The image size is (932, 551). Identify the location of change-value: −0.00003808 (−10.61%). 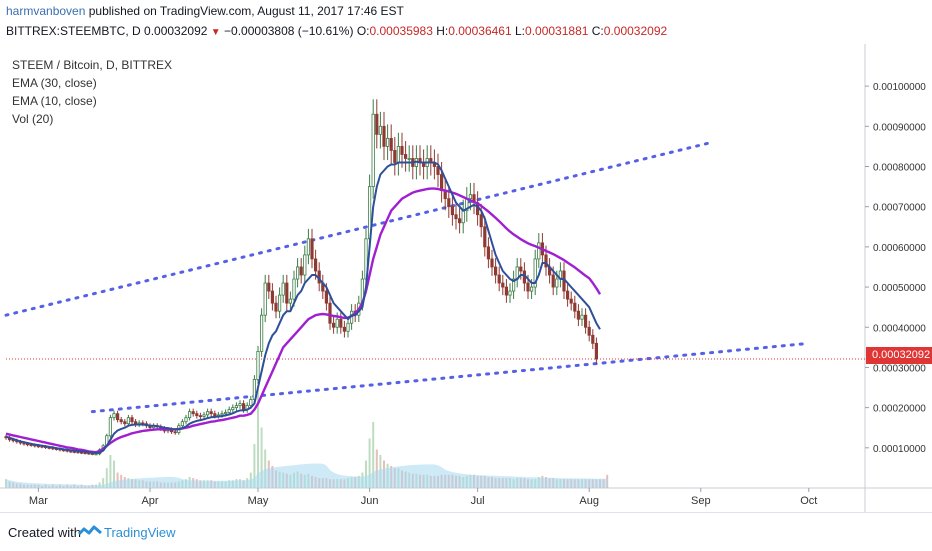
(289, 31).